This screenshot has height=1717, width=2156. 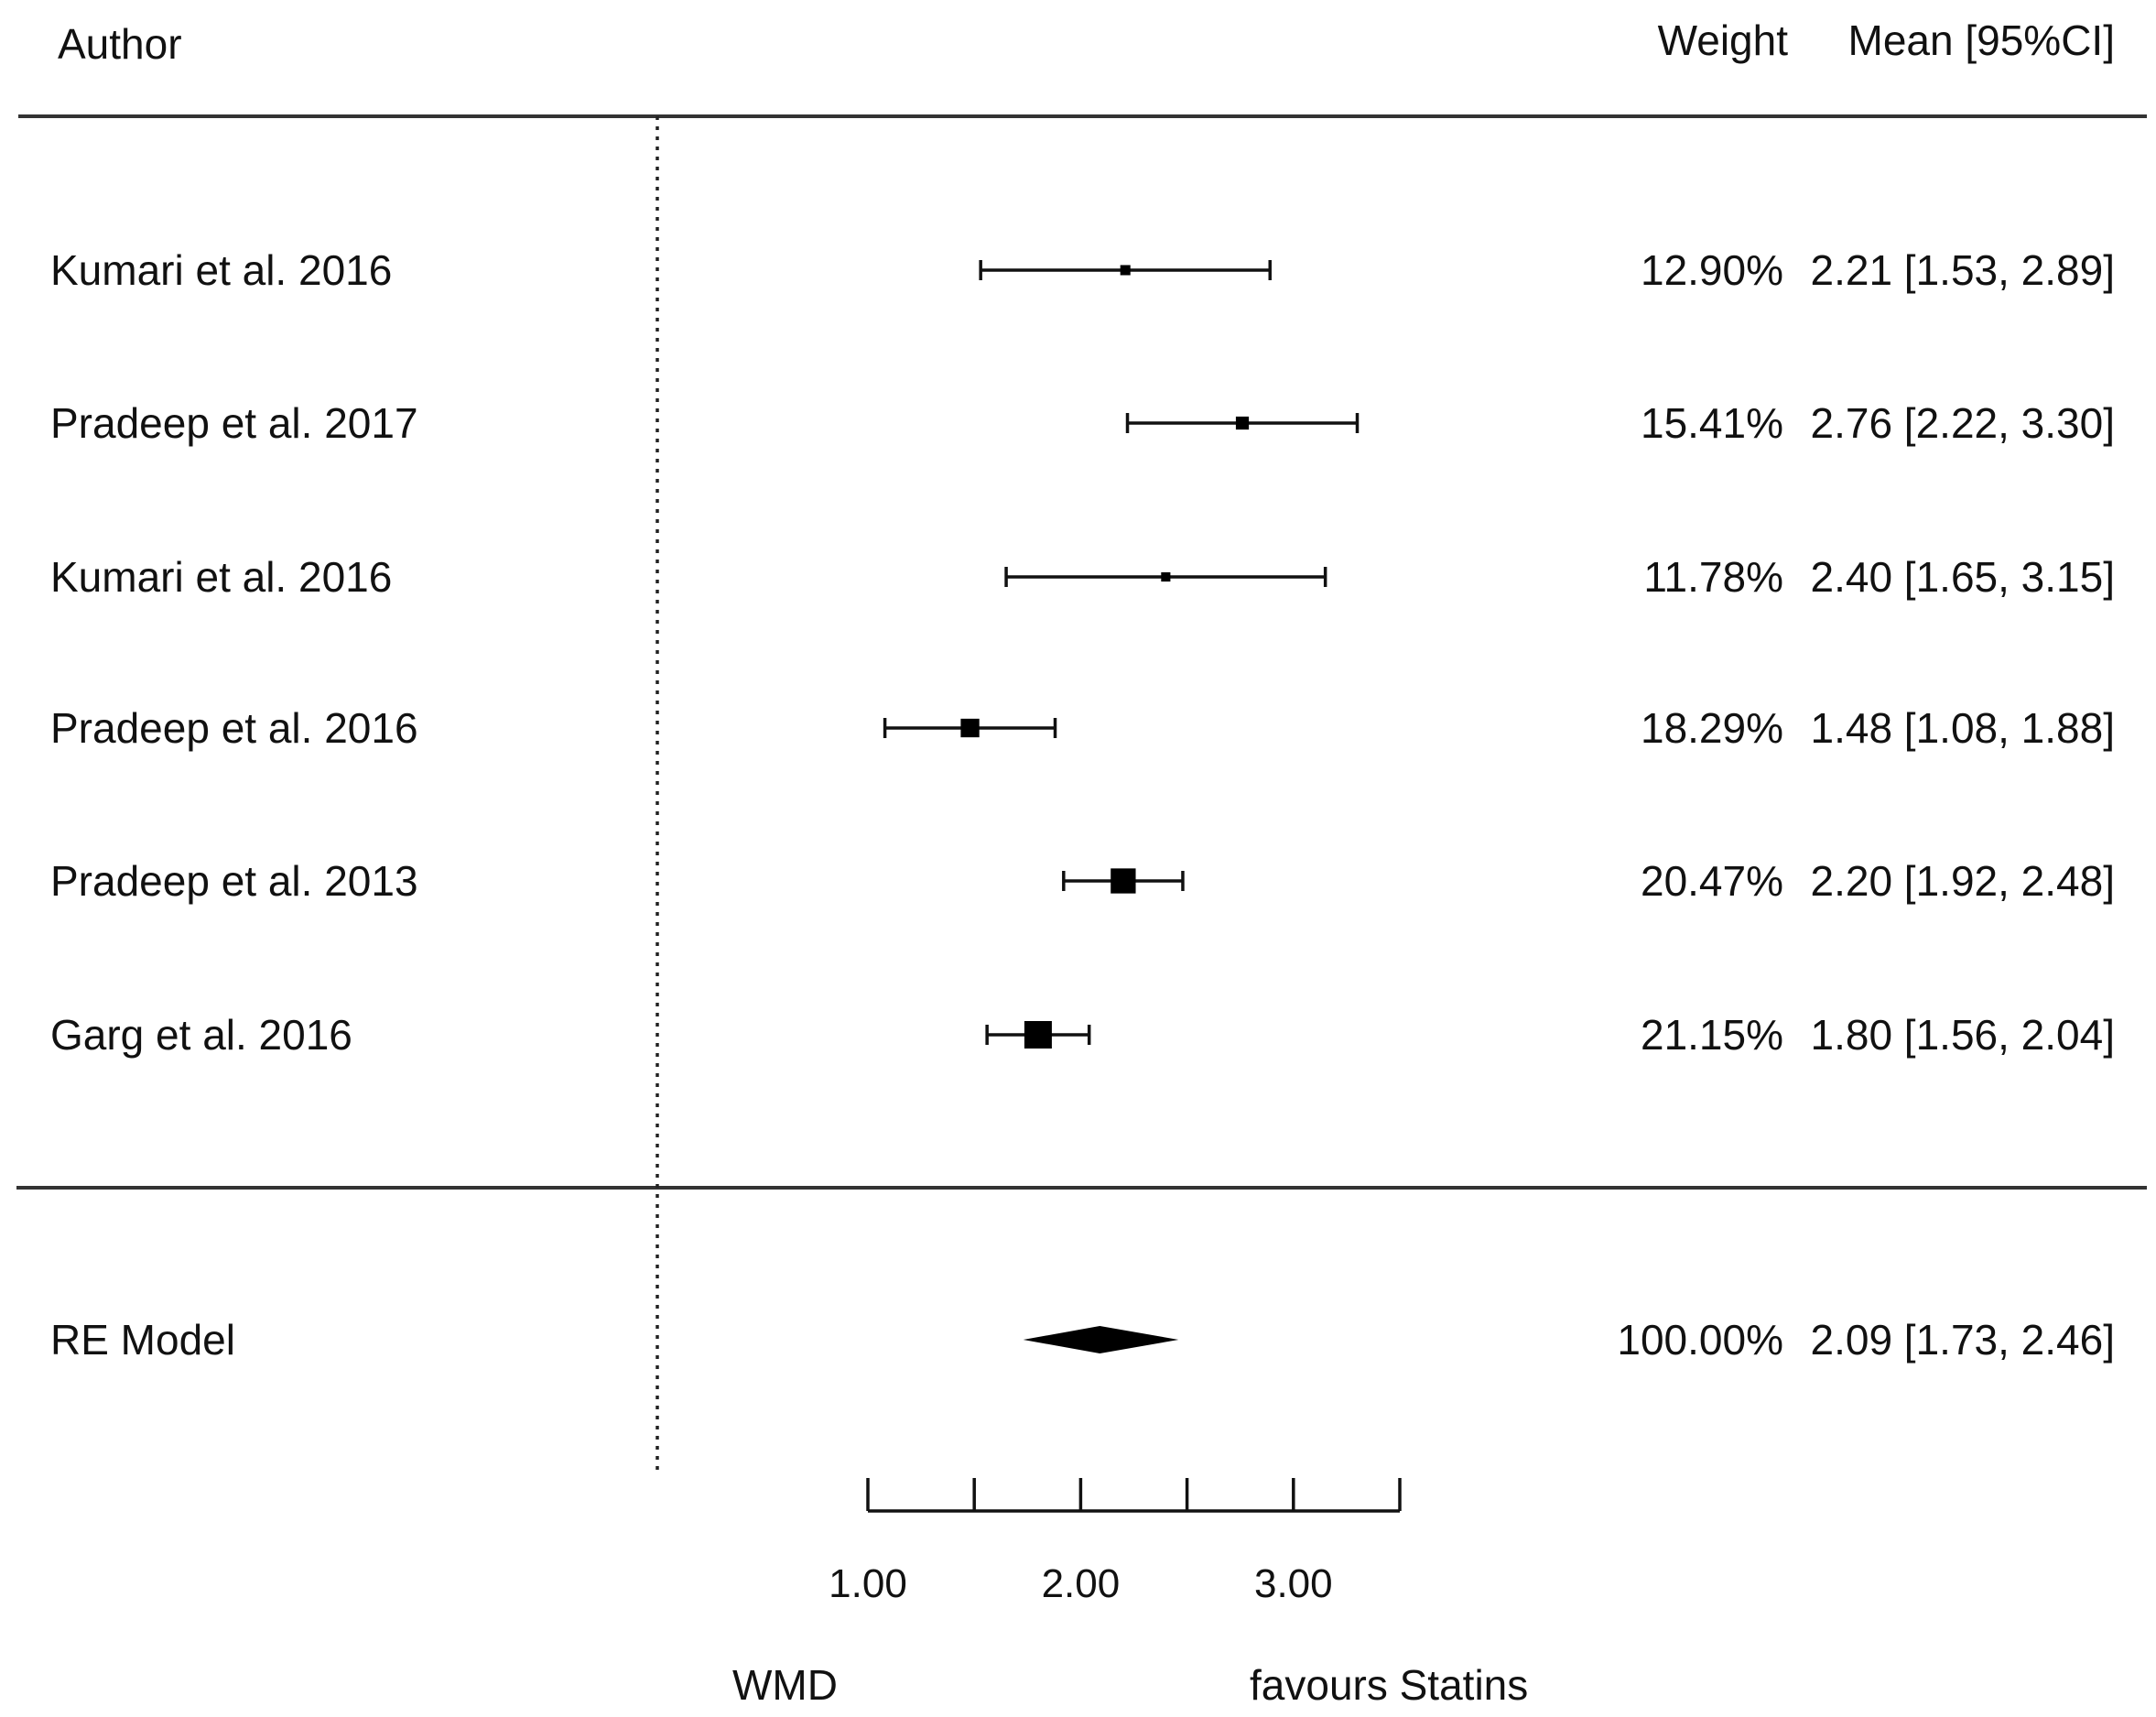 What do you see at coordinates (1964, 1035) in the screenshot?
I see `study-mean-ci: 1.80 [1.56, 2.04]` at bounding box center [1964, 1035].